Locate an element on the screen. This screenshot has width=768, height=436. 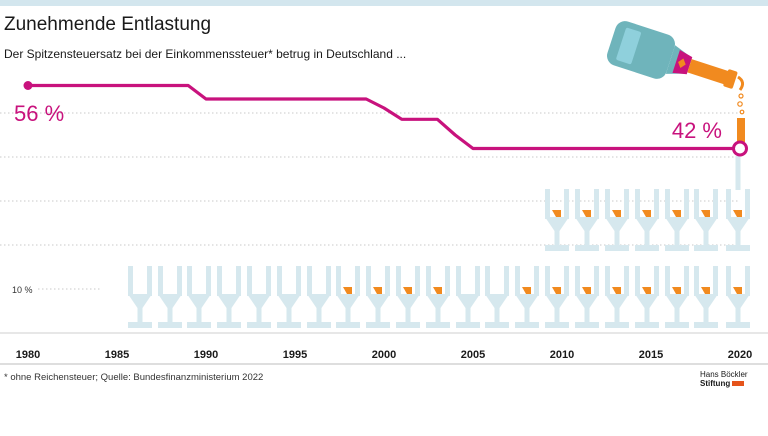
end-point is located at coordinates (740, 148).